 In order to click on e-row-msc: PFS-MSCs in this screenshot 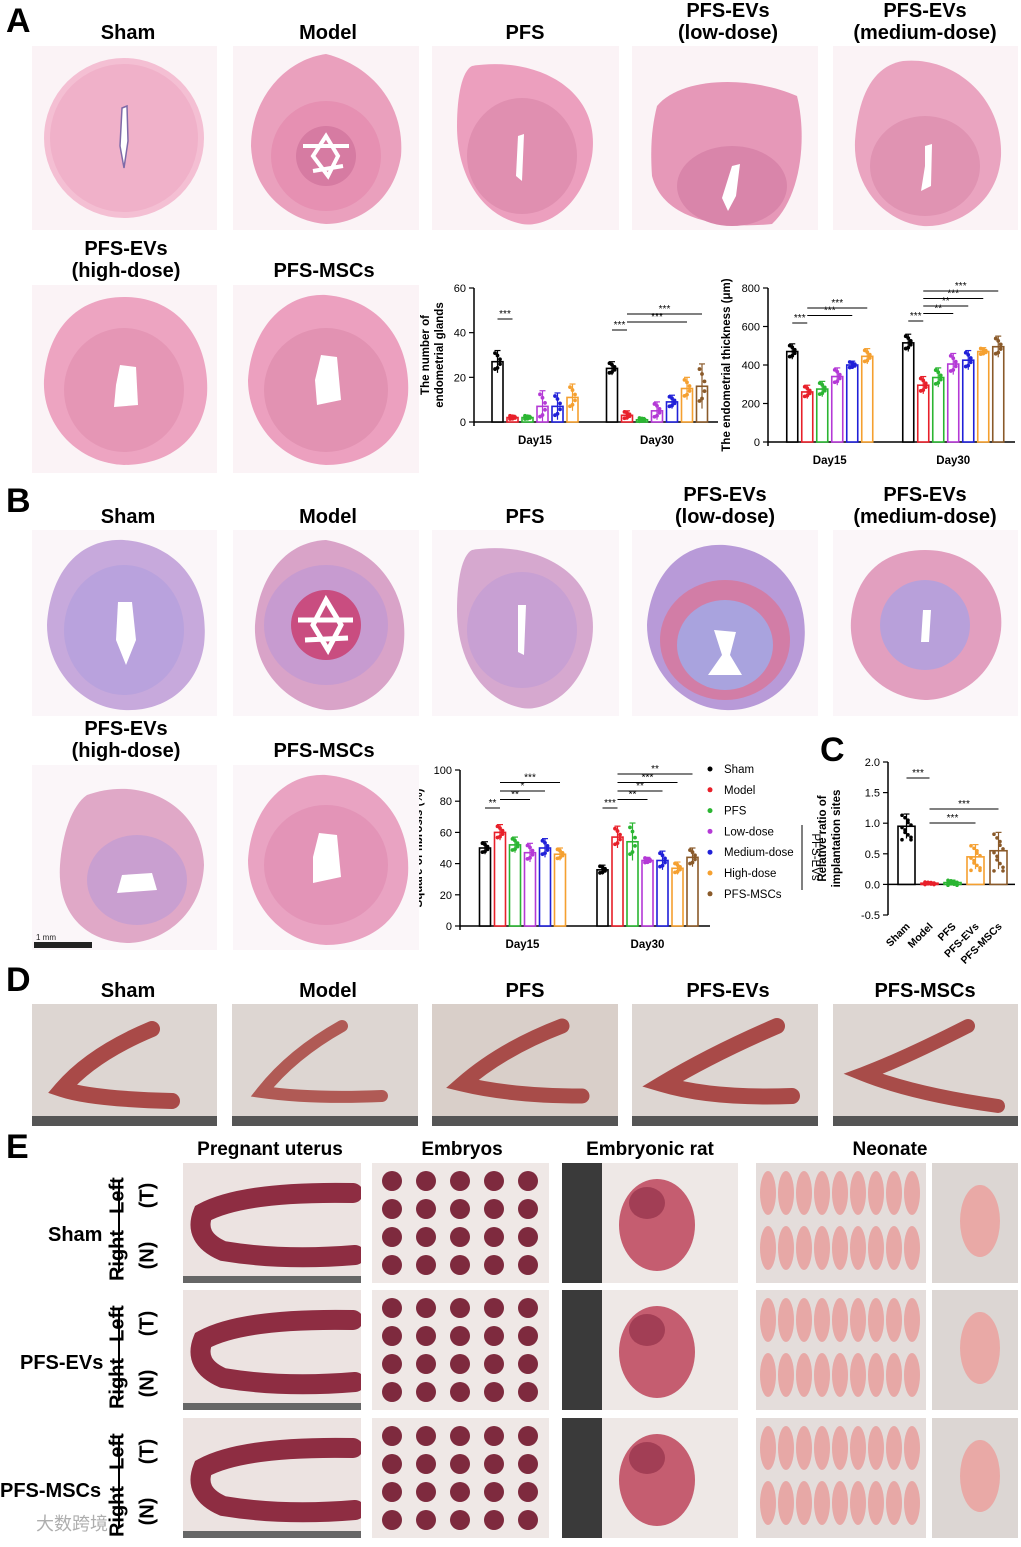, I will do `click(51, 1491)`.